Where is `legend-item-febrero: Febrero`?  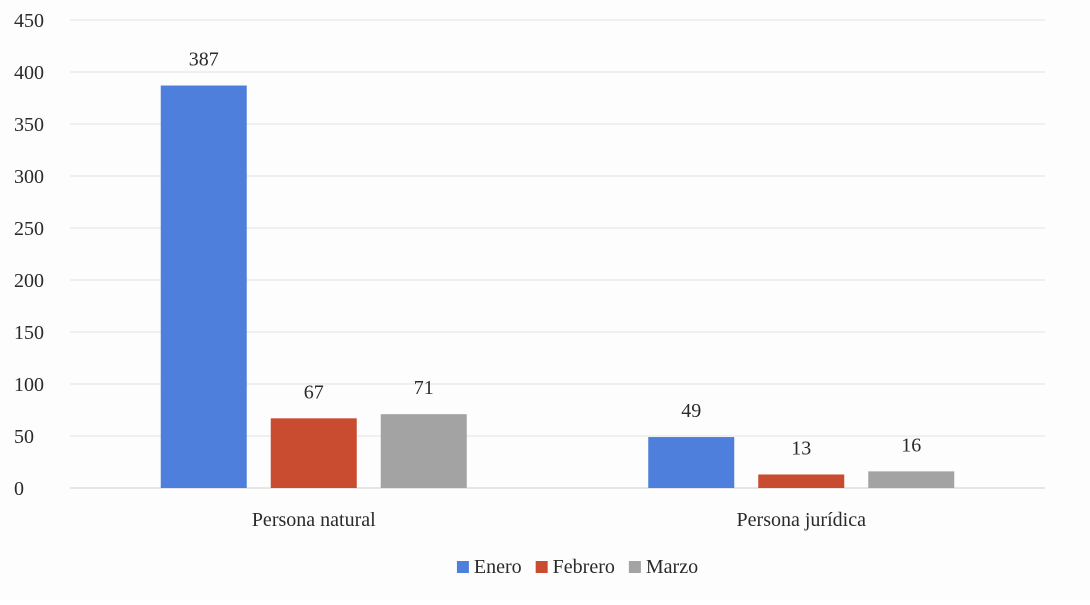
legend-item-febrero: Febrero is located at coordinates (575, 567).